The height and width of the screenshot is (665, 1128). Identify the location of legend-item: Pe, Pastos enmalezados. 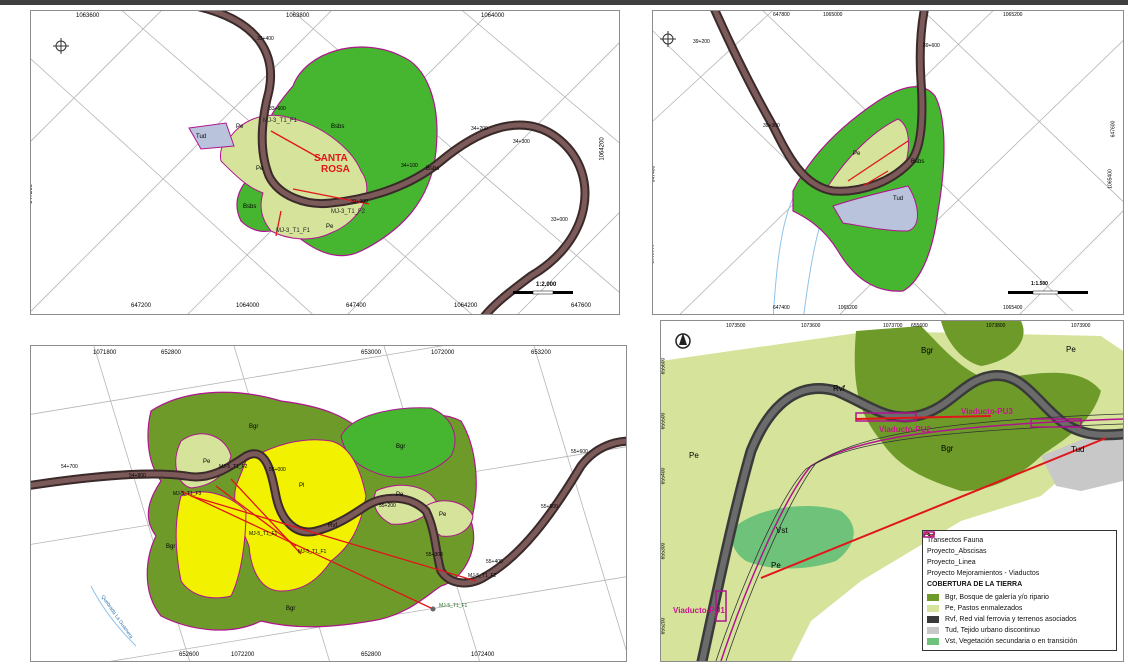
(1019, 608).